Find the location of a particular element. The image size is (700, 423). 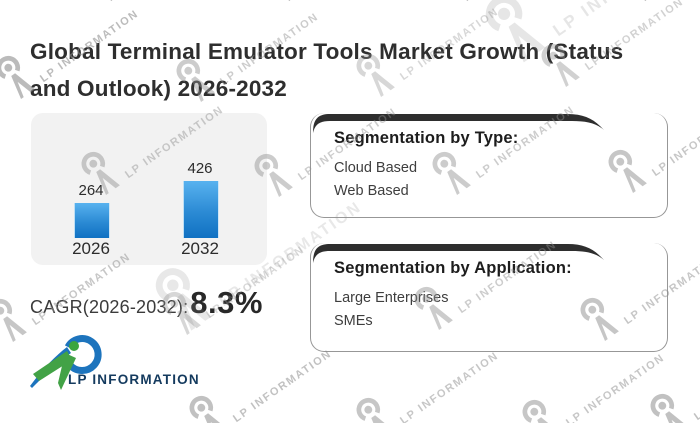

lp-information-logo-icon is located at coordinates (66, 362).